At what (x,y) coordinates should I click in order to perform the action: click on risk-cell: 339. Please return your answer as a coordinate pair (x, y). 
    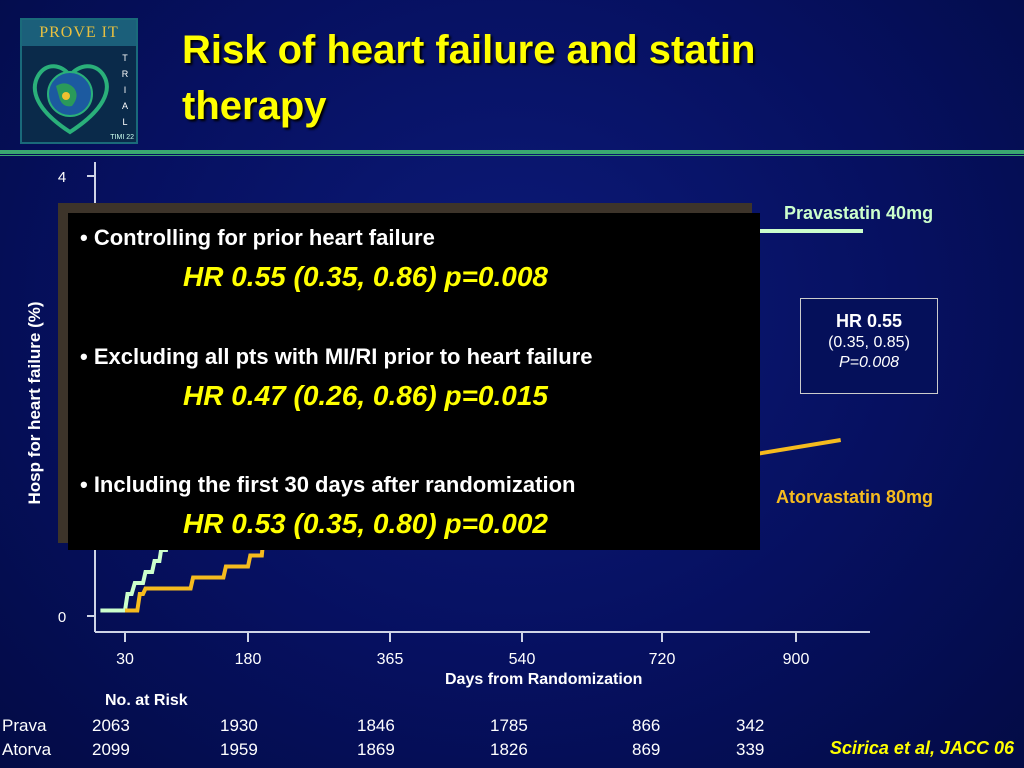
    Looking at the image, I should click on (750, 749).